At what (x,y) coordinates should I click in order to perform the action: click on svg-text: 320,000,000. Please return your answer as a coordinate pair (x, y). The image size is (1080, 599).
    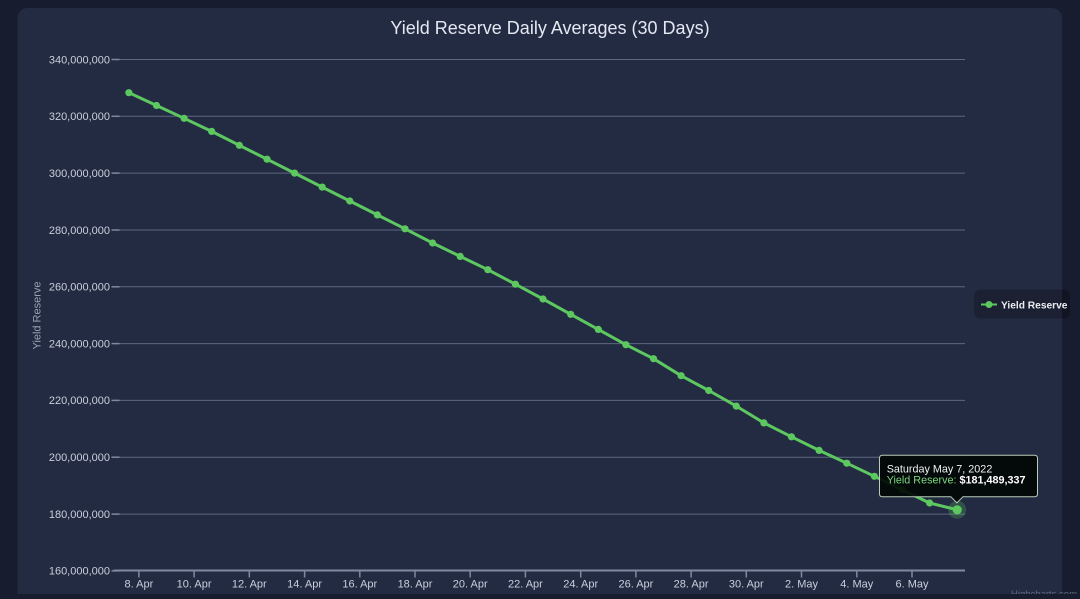
    Looking at the image, I should click on (79, 117).